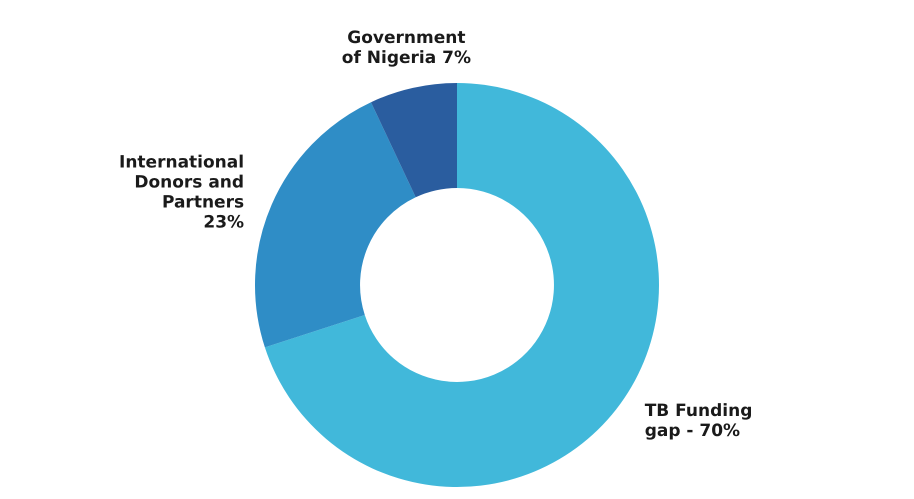 This screenshot has width=914, height=499. Describe the element at coordinates (181, 182) in the screenshot. I see `slice-label: International Donors and Partners` at that location.